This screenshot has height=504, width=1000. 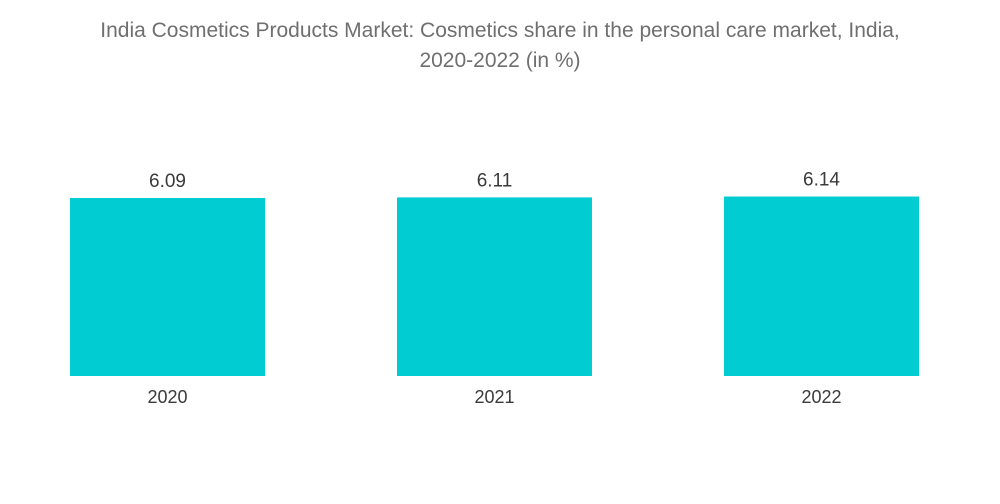 I want to click on category-label-2022: 2022, so click(x=821, y=397).